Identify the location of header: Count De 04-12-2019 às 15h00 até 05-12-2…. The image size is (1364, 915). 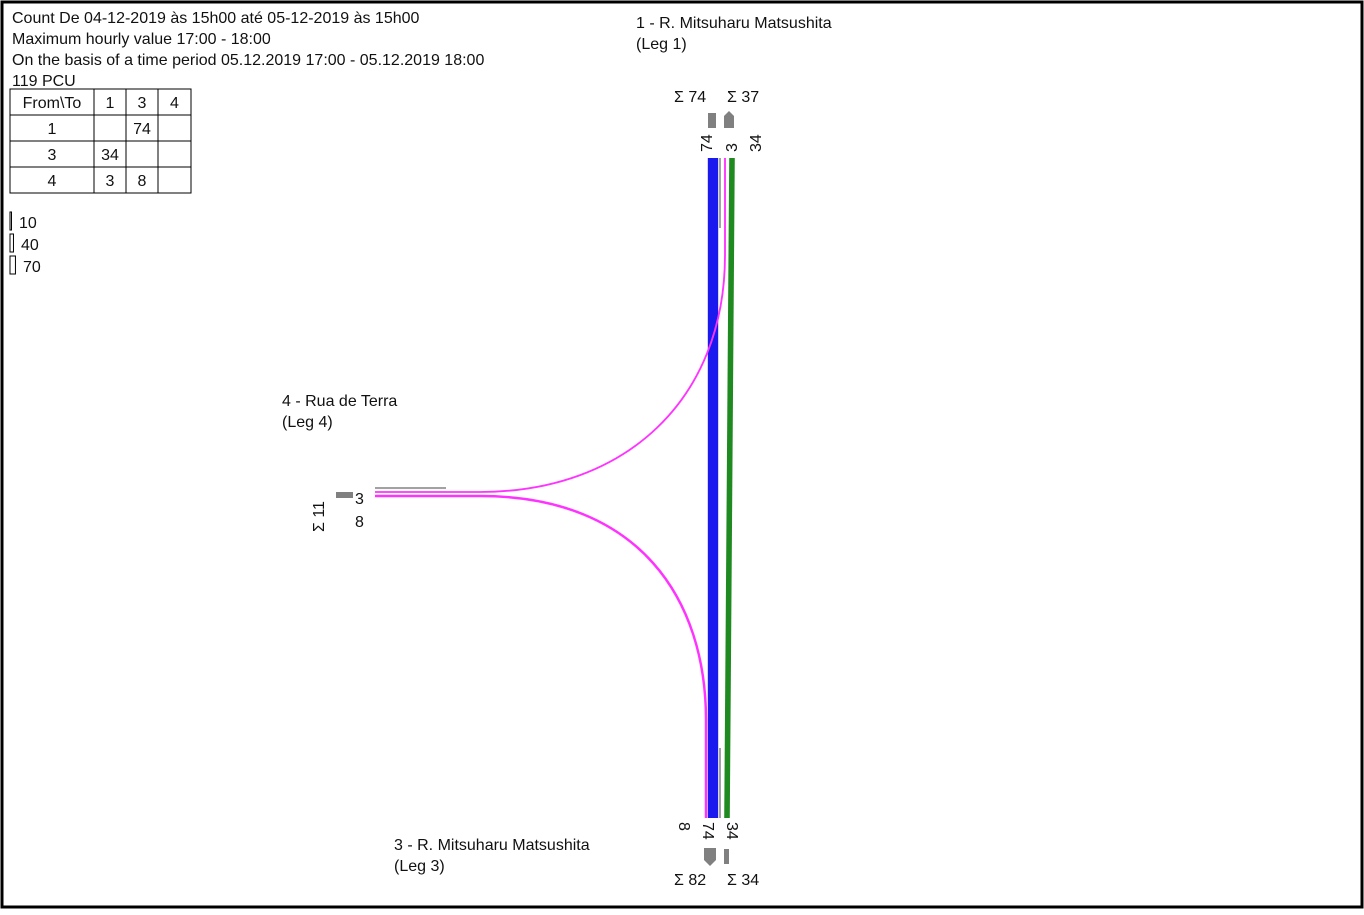
(248, 50).